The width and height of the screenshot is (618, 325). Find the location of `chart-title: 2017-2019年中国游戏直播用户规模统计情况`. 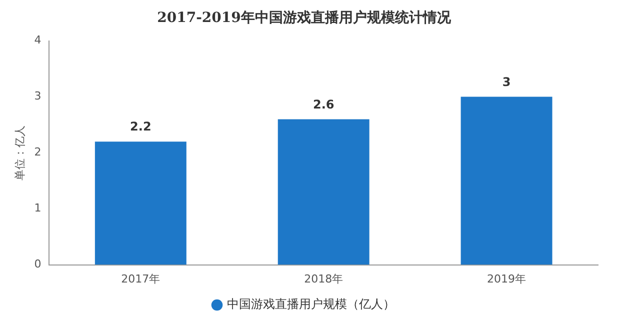

chart-title: 2017-2019年中国游戏直播用户规模统计情况 is located at coordinates (304, 17).